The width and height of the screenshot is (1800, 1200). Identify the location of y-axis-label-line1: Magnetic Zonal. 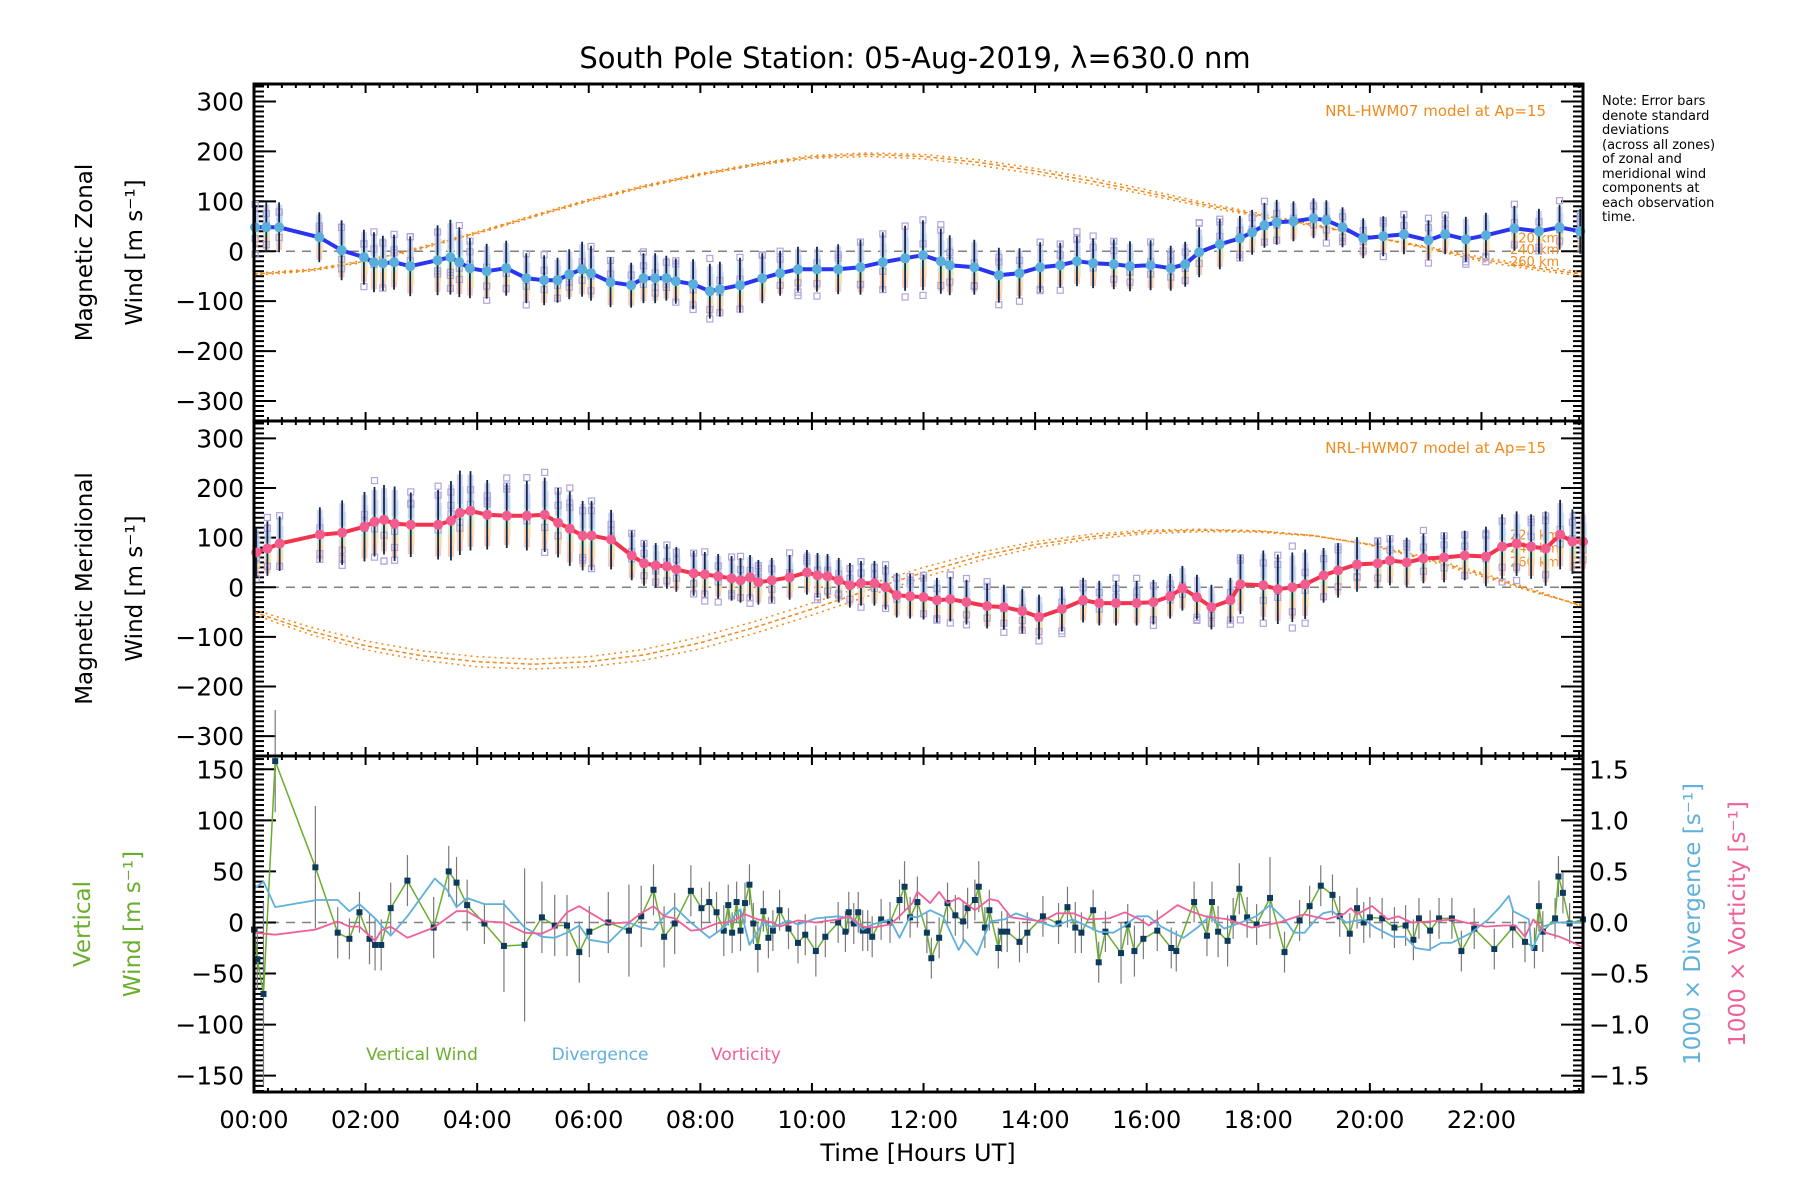
(85, 253).